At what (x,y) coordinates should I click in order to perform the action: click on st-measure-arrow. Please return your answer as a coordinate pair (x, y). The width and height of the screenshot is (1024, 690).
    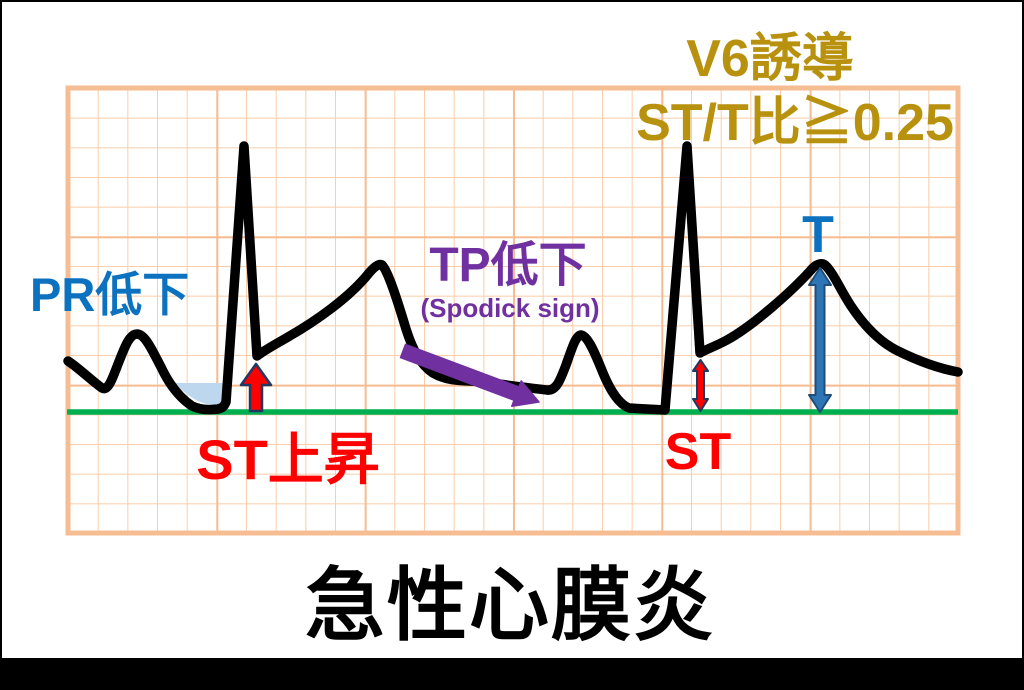
    Looking at the image, I should click on (700, 385).